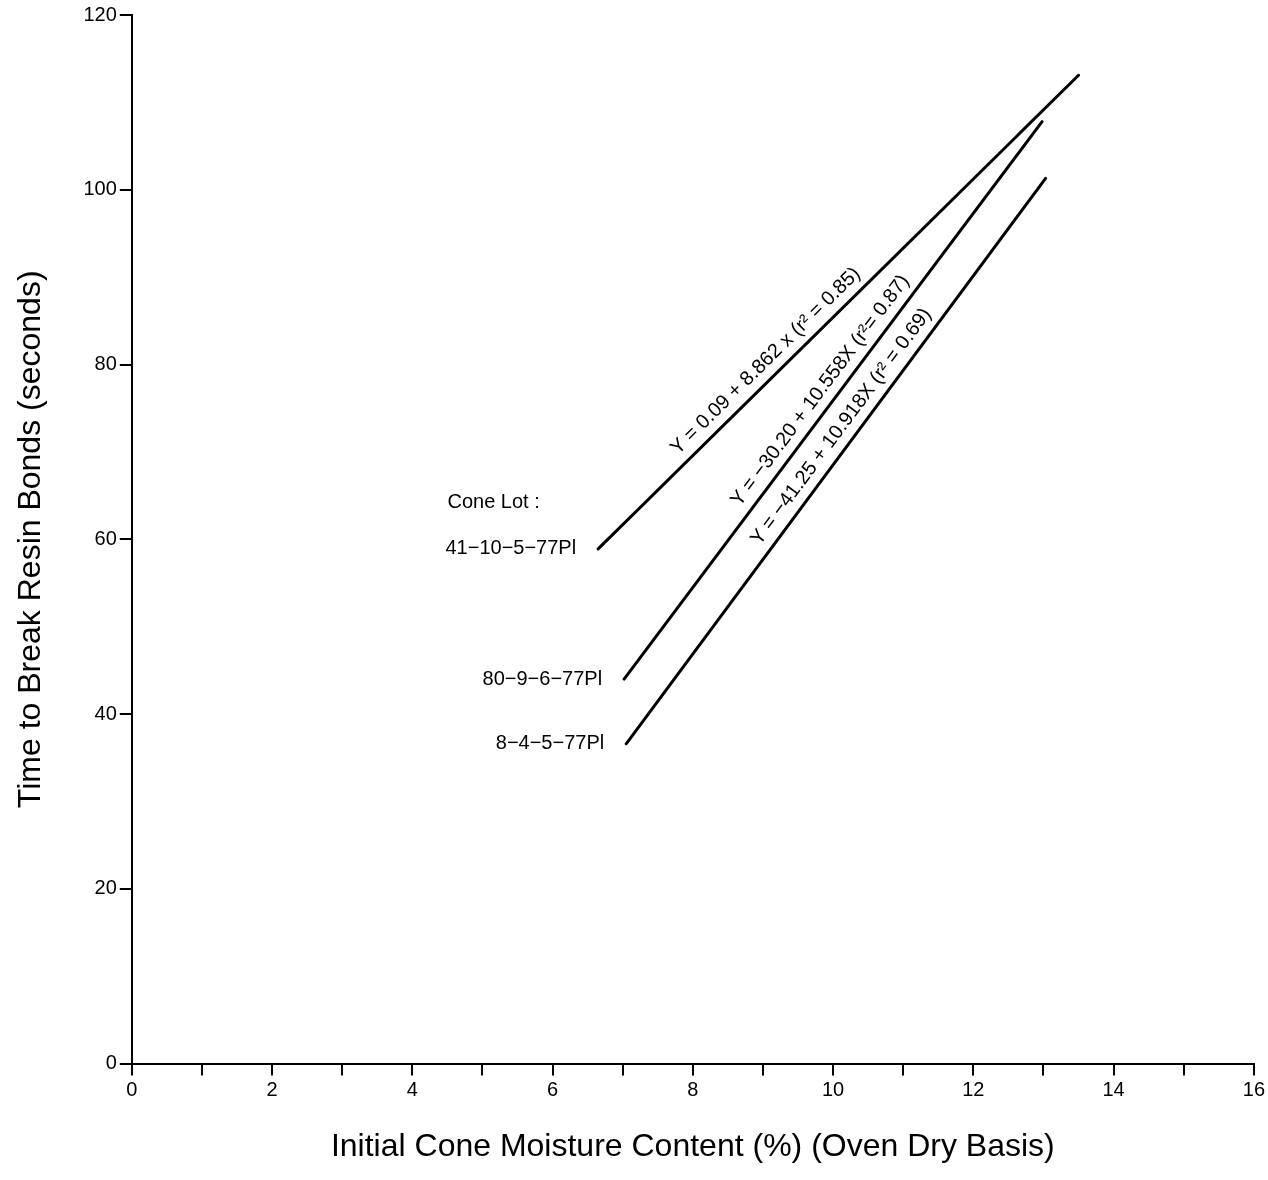 The height and width of the screenshot is (1180, 1268). I want to click on x-tick-label: 4, so click(412, 1089).